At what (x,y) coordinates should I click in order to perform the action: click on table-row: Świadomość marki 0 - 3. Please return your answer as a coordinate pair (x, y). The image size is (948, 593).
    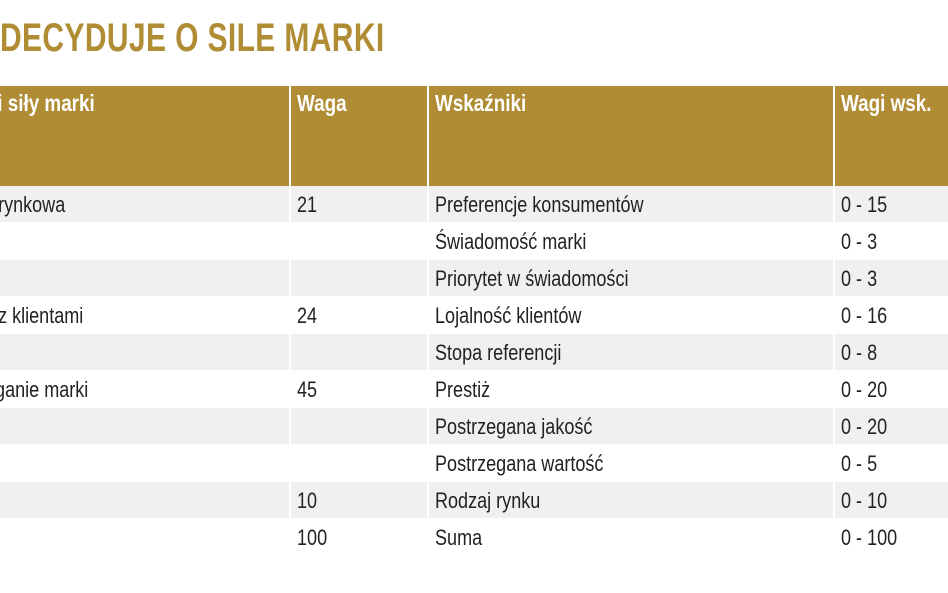
    Looking at the image, I should click on (474, 241).